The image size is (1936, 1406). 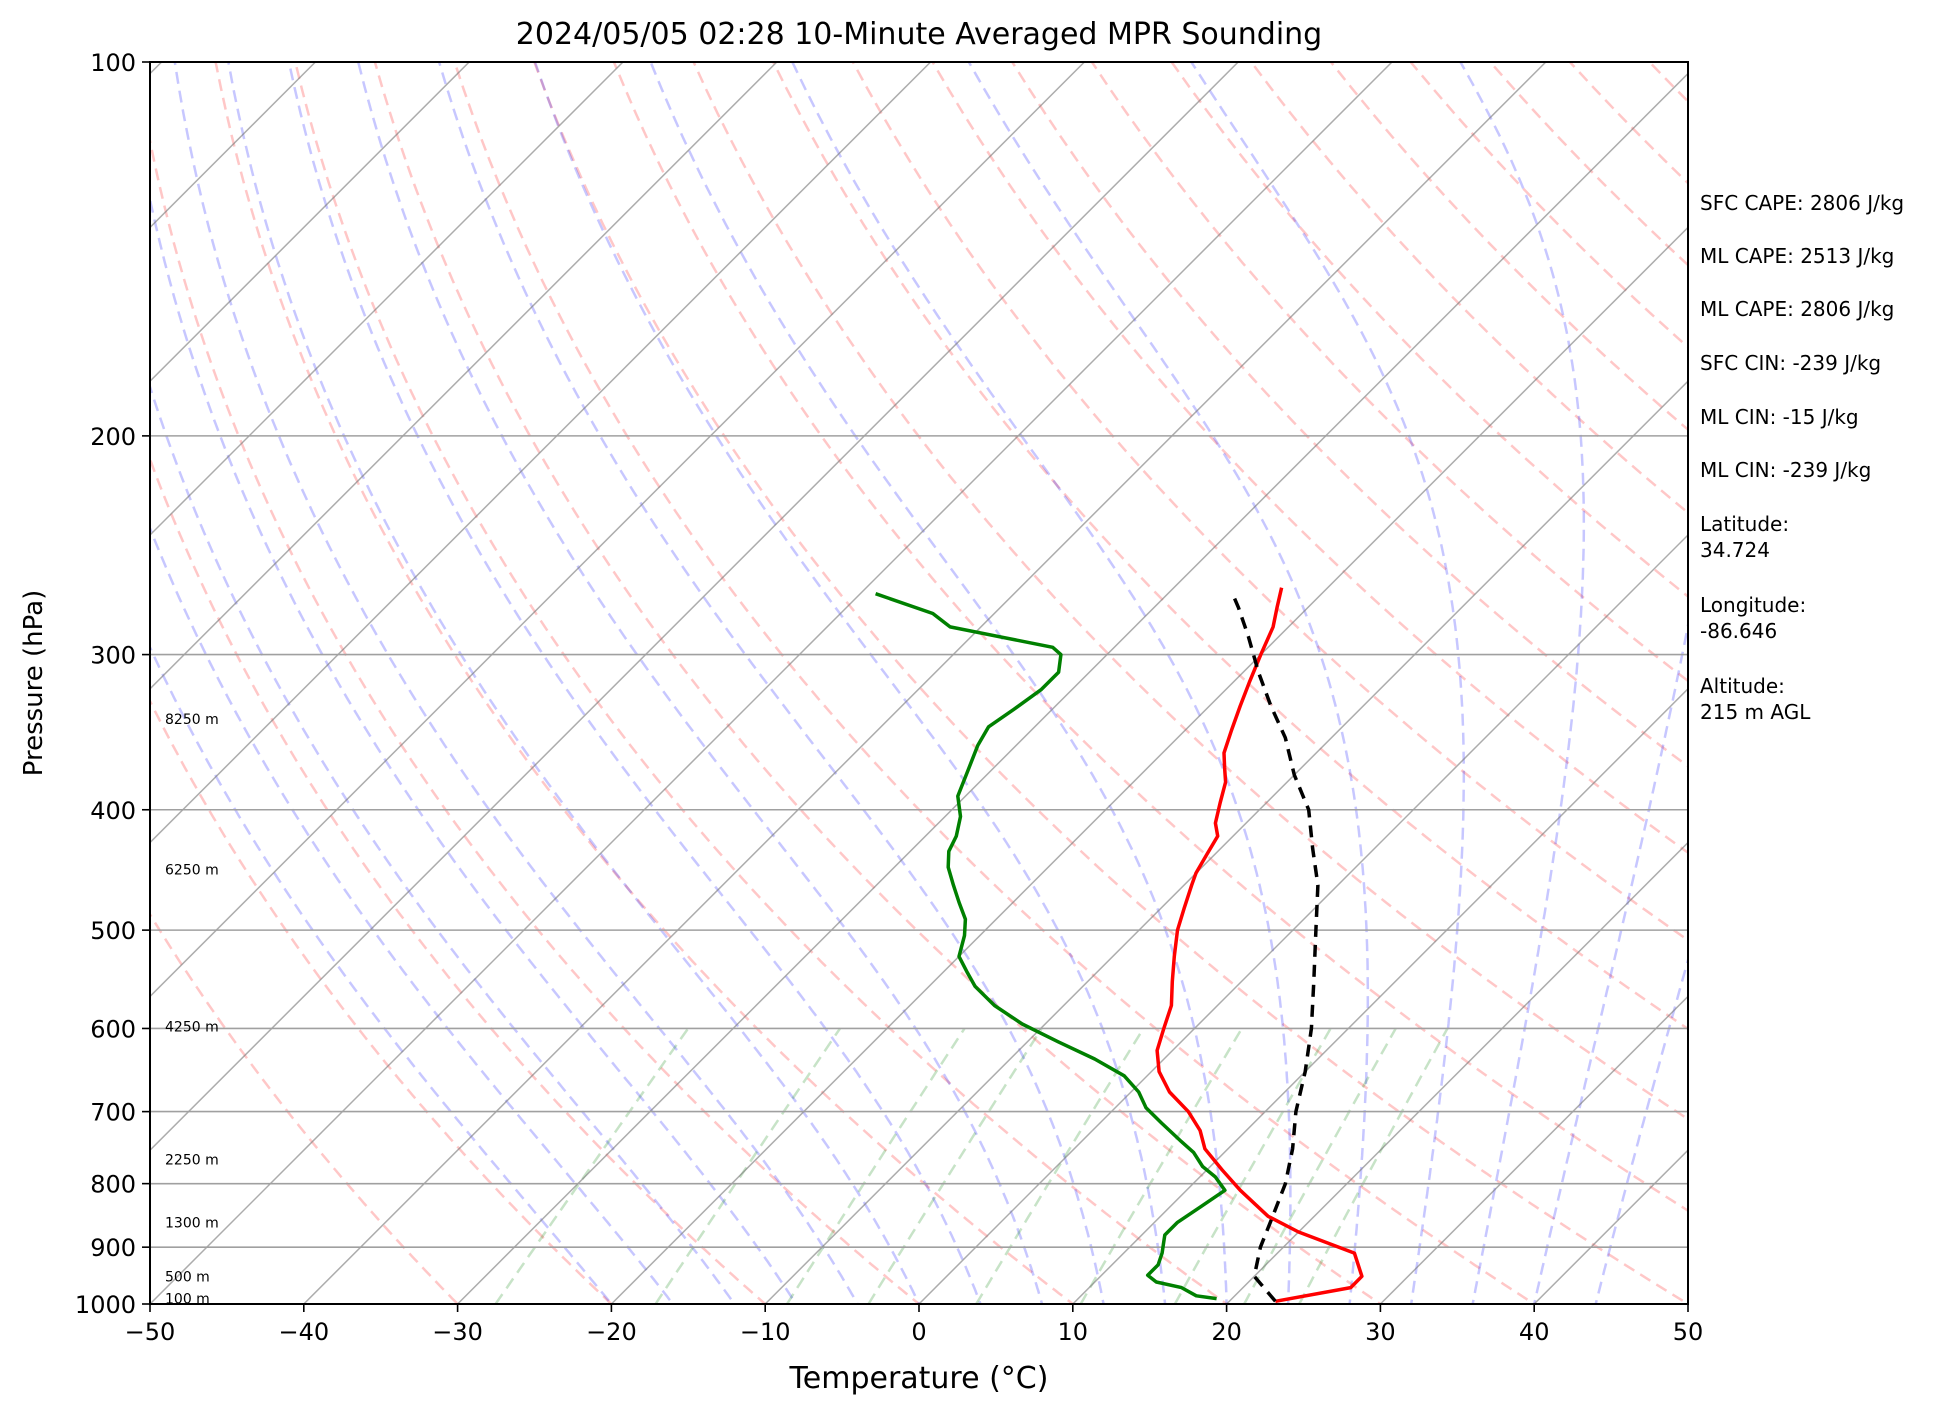 I want to click on y-tick-label: 1000, so click(x=105, y=1305).